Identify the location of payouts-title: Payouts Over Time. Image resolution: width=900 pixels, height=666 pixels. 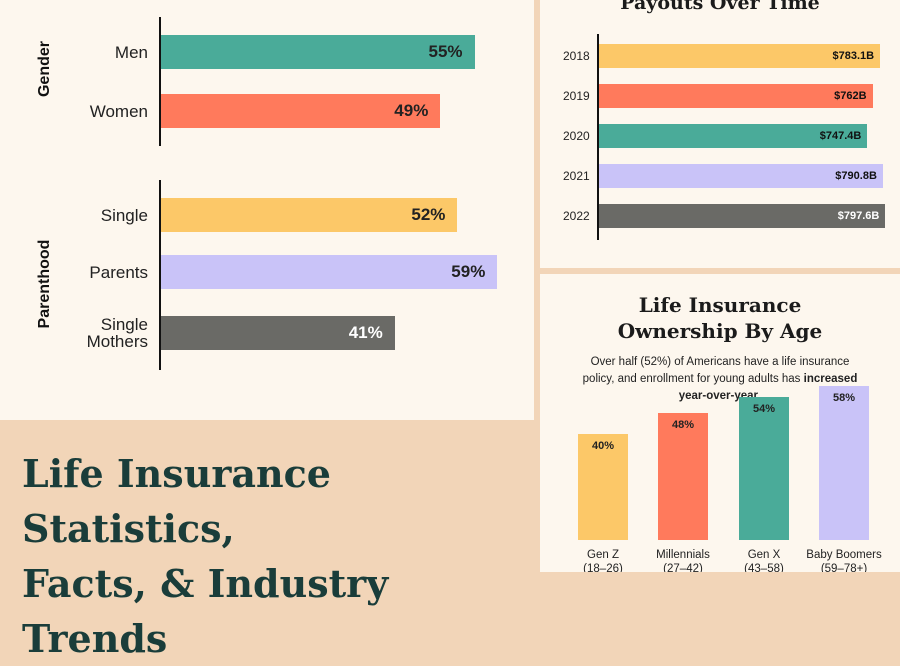
(720, 7).